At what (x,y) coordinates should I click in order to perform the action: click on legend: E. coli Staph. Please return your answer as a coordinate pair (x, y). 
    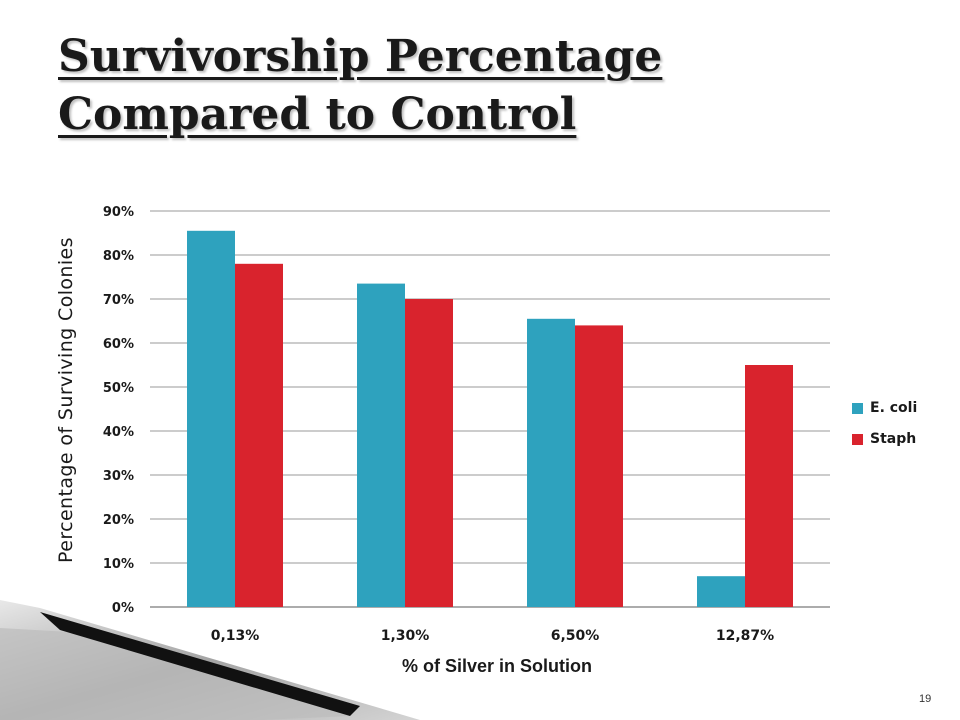
    Looking at the image, I should click on (884, 428).